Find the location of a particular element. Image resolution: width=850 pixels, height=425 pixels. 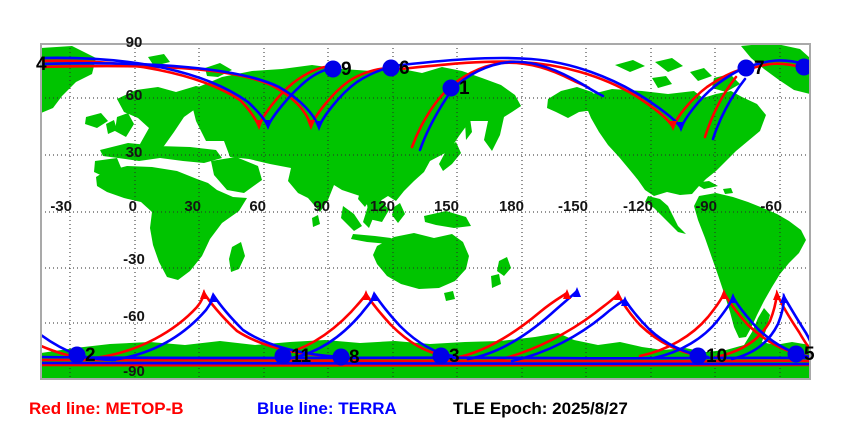

longitude-label: 60 is located at coordinates (257, 206).